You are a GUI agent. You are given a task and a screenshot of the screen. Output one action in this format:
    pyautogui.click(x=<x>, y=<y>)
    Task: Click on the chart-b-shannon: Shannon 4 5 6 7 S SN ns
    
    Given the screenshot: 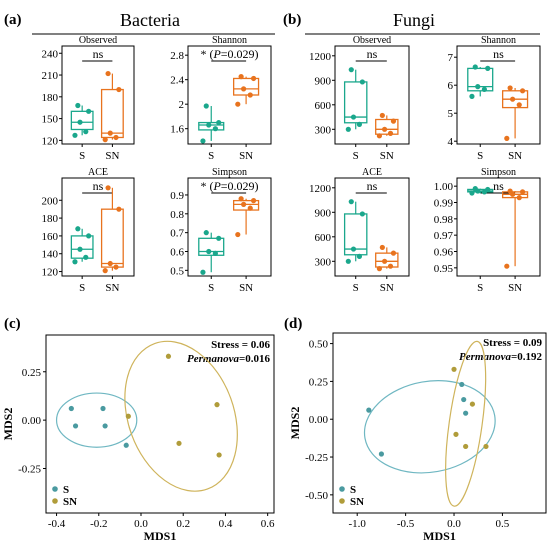 What is the action you would take?
    pyautogui.click(x=494, y=98)
    